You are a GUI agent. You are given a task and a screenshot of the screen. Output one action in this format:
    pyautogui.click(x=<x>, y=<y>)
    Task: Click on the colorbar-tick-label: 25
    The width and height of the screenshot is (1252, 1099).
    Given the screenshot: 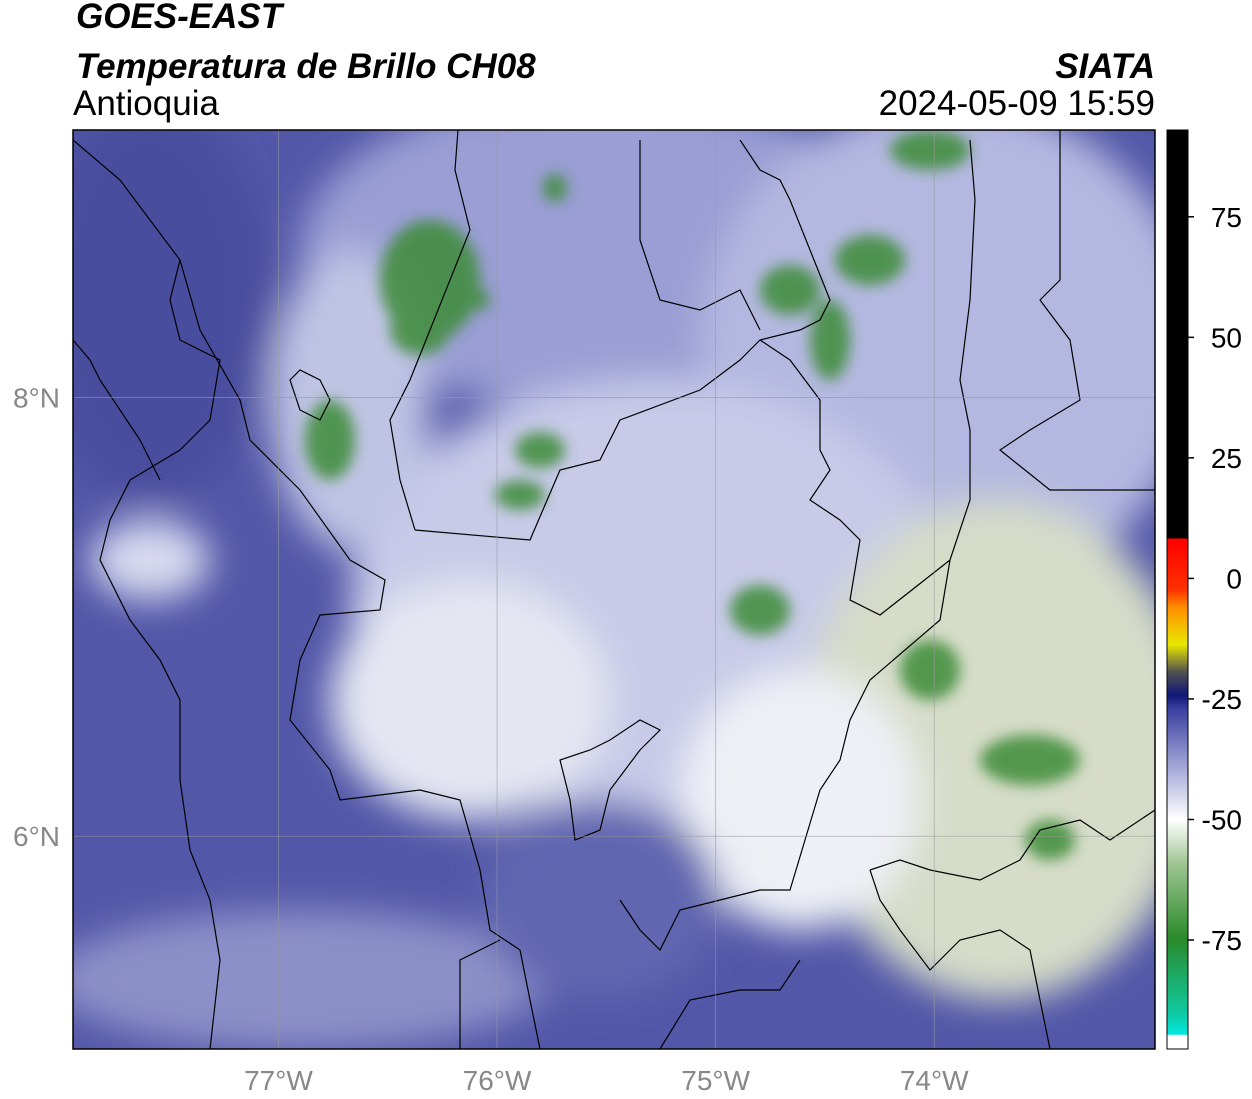 What is the action you would take?
    pyautogui.click(x=1226, y=458)
    